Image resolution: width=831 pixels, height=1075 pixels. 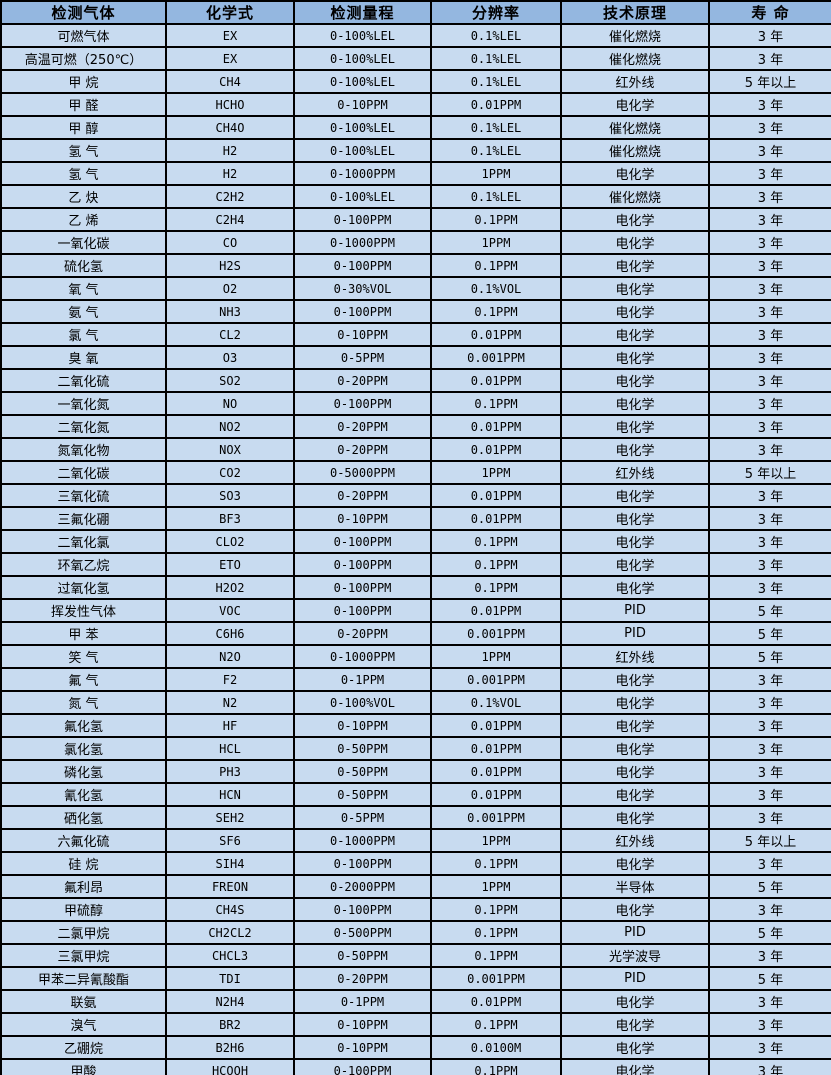 I want to click on cell-resolution: 0.1%VOL, so click(x=496, y=702).